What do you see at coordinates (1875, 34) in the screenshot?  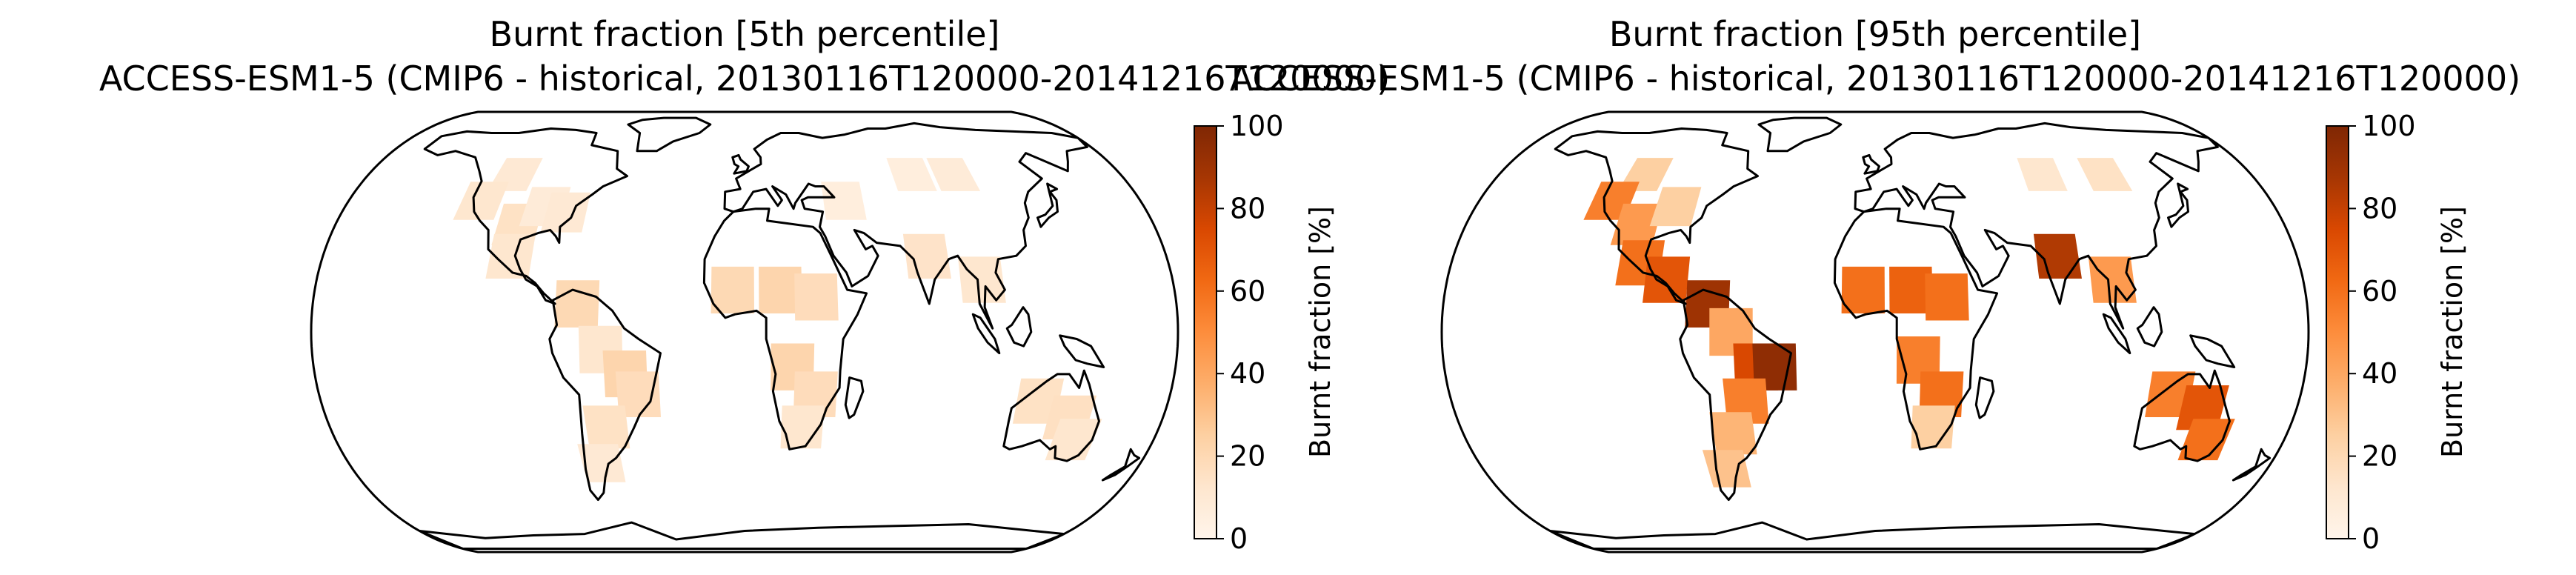 I see `panel-title: Burnt fraction [95th percentile]` at bounding box center [1875, 34].